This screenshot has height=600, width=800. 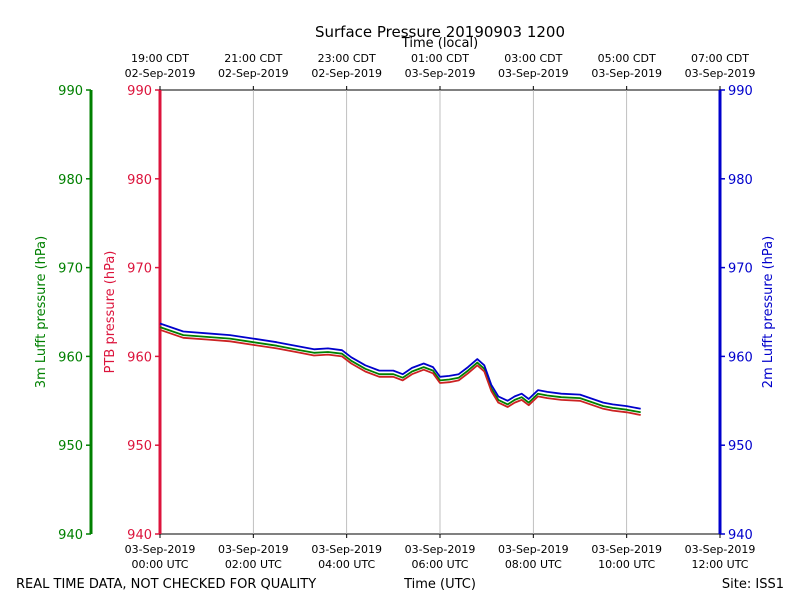 What do you see at coordinates (740, 180) in the screenshot?
I see `right-ytick-label: 980` at bounding box center [740, 180].